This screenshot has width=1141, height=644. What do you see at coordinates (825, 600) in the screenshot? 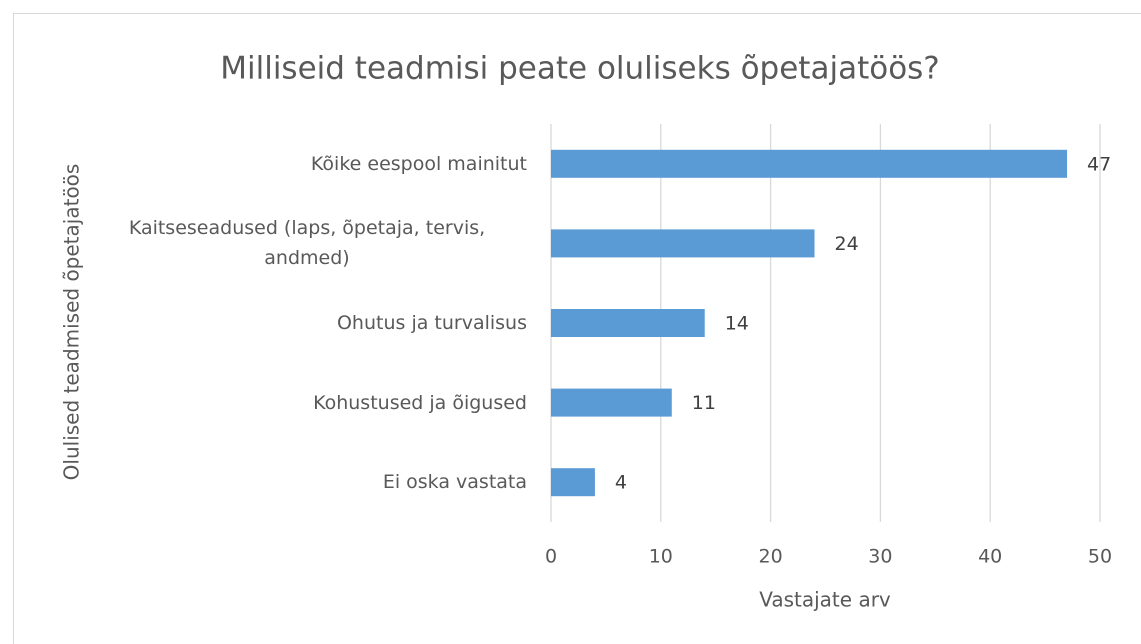
I see `x-axis-label: Vastajate arv` at bounding box center [825, 600].